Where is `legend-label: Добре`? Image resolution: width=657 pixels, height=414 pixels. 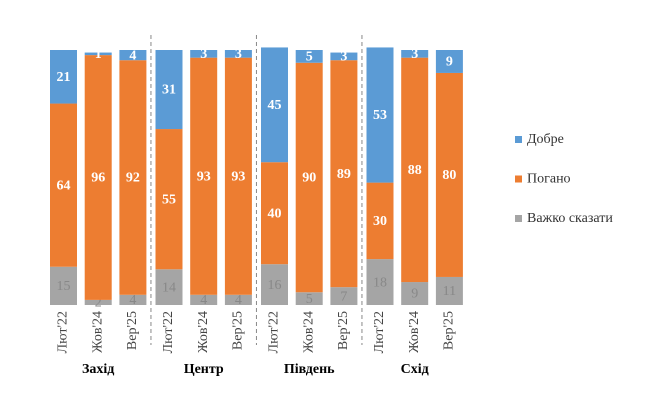
legend-label: Добре is located at coordinates (545, 139).